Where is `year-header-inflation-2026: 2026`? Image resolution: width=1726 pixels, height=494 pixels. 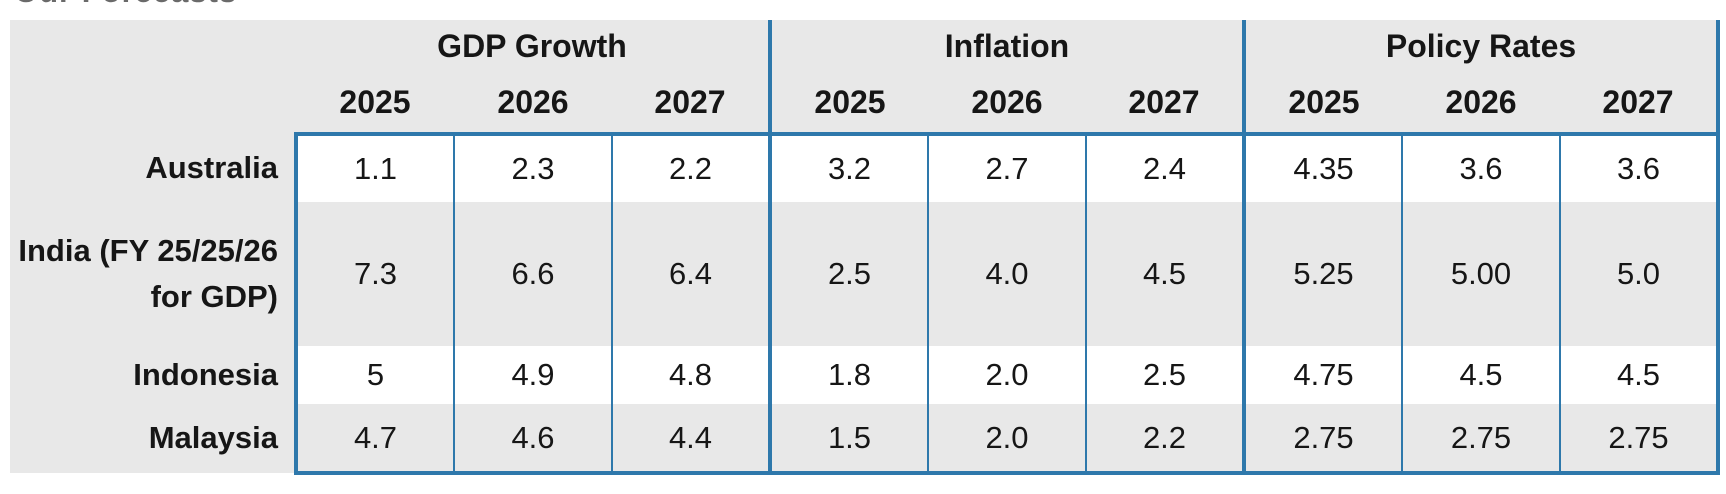 year-header-inflation-2026: 2026 is located at coordinates (1007, 103).